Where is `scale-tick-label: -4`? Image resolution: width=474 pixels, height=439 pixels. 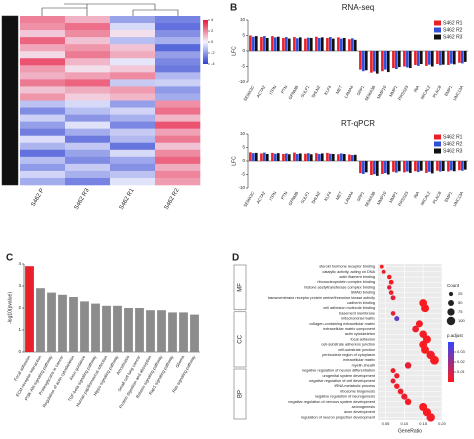 scale-tick-label: -4 is located at coordinates (213, 63).